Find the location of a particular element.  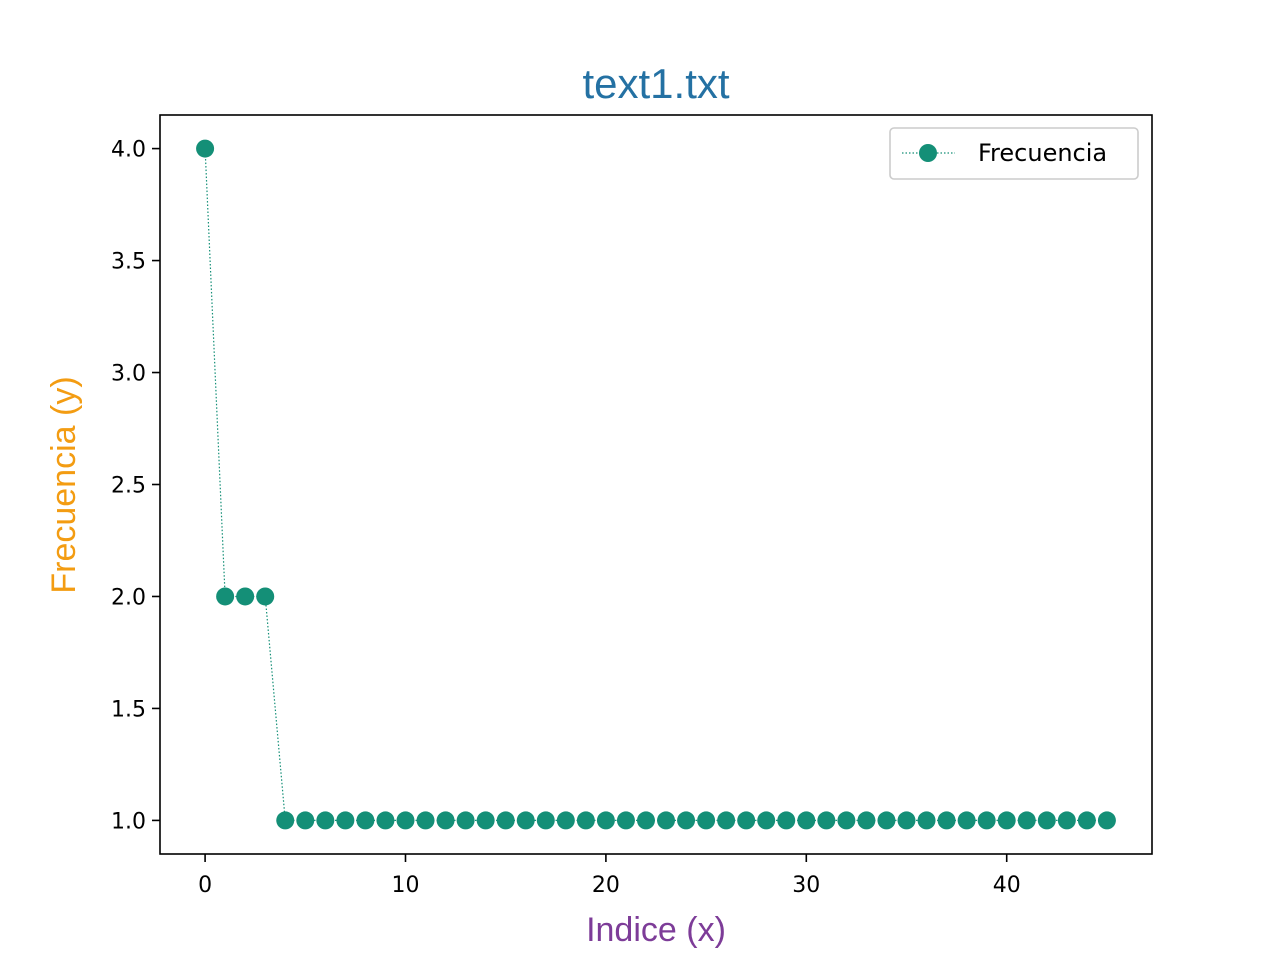

legend: Frecuencia is located at coordinates (1014, 153).